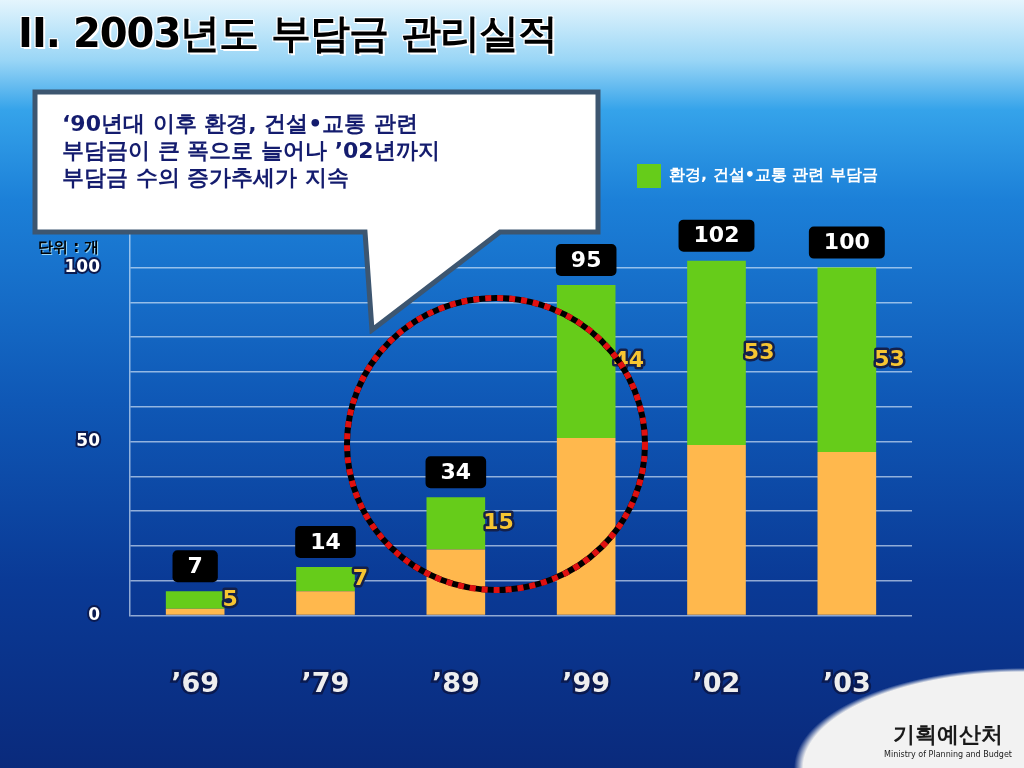  Describe the element at coordinates (846, 682) in the screenshot. I see `x-tick-label: ’03` at that location.